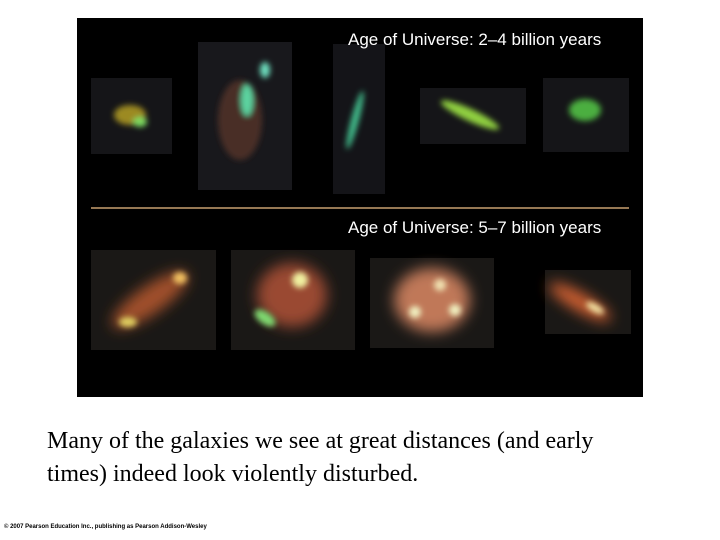 This screenshot has height=540, width=720. What do you see at coordinates (474, 227) in the screenshot?
I see `image-label: Age of Universe: 5–7 billion years` at bounding box center [474, 227].